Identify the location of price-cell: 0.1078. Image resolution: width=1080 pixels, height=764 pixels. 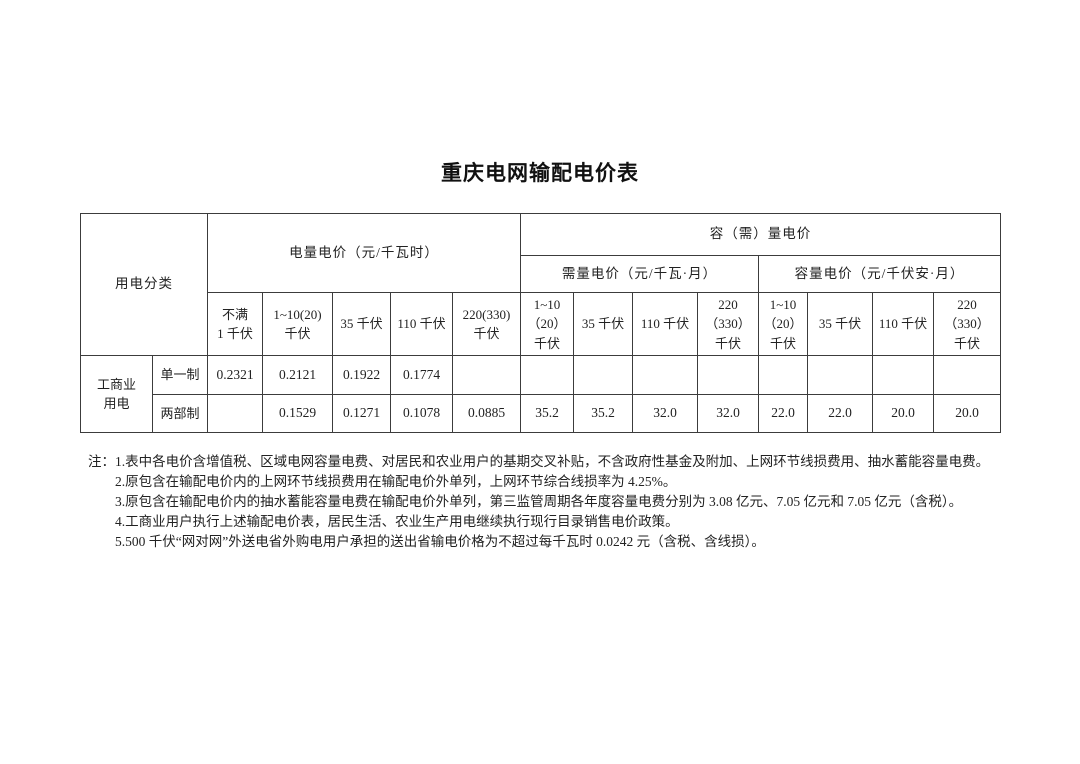
(421, 413).